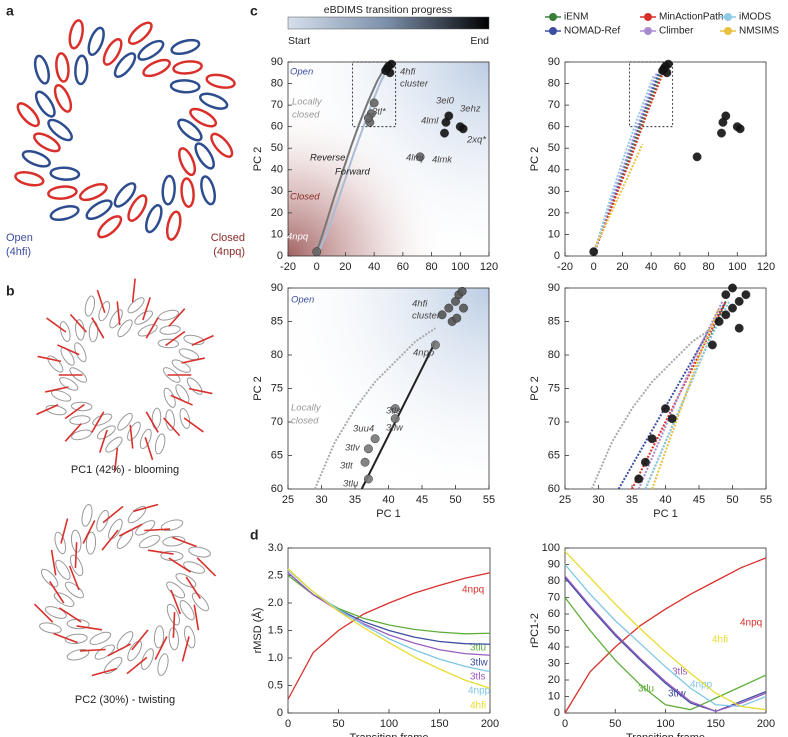 The image size is (788, 737). Describe the element at coordinates (489, 500) in the screenshot. I see `x-tick-label: 55` at that location.